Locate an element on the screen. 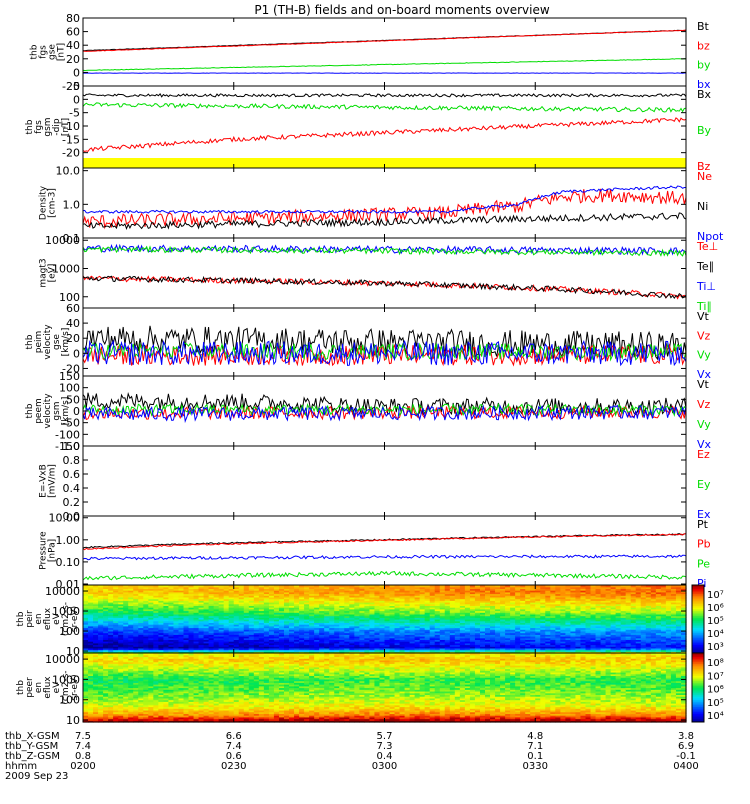  legend-label-By: By is located at coordinates (704, 130).